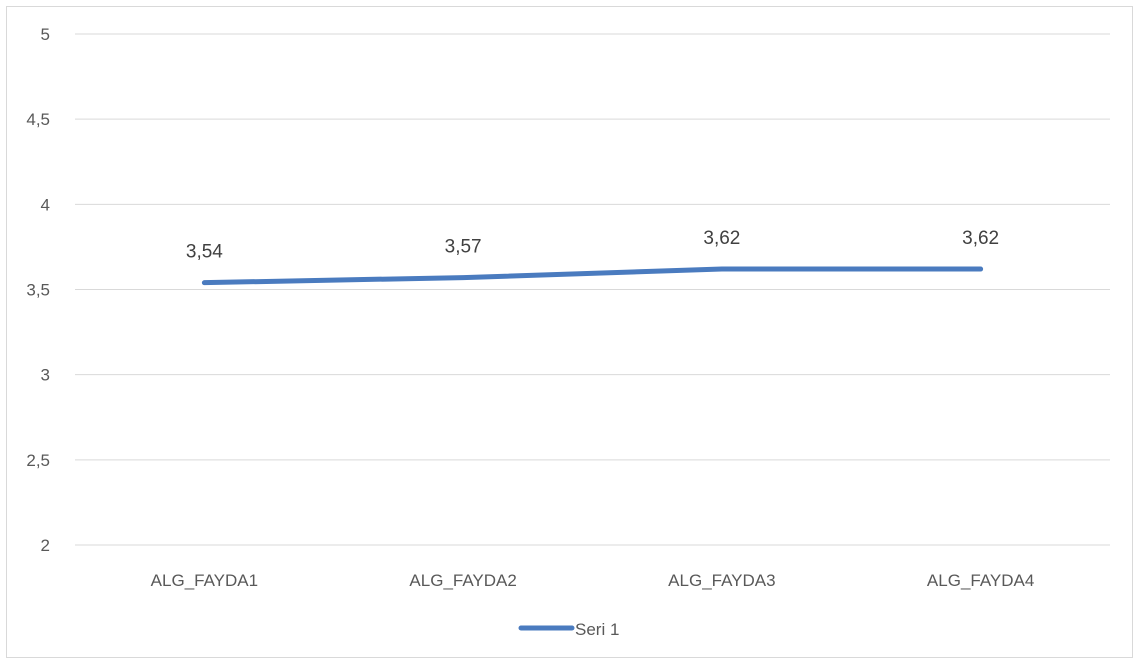  Describe the element at coordinates (38, 460) in the screenshot. I see `y-tick-label: 2,5` at that location.